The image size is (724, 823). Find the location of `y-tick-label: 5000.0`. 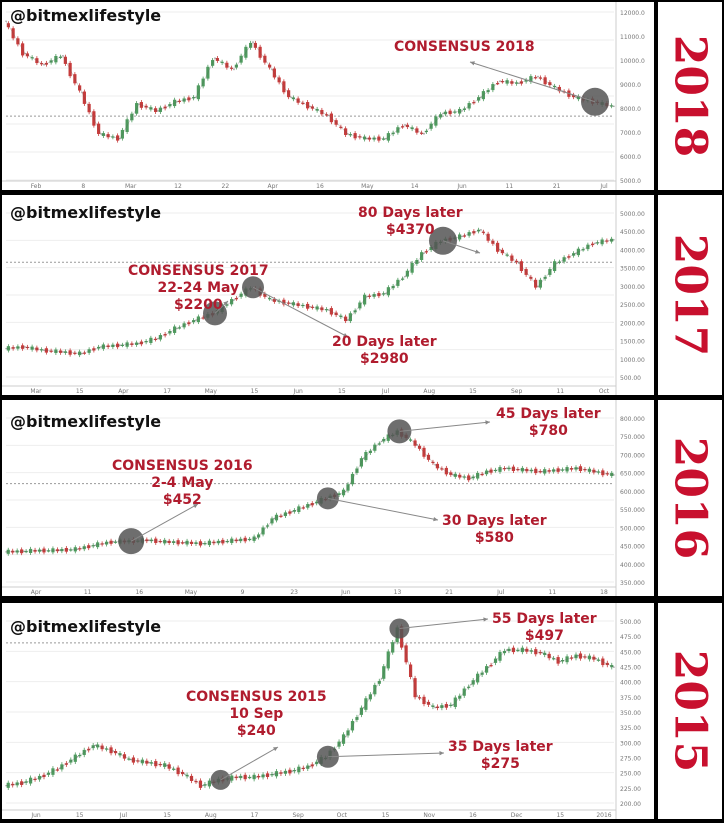

y-tick-label: 5000.0 is located at coordinates (630, 181).